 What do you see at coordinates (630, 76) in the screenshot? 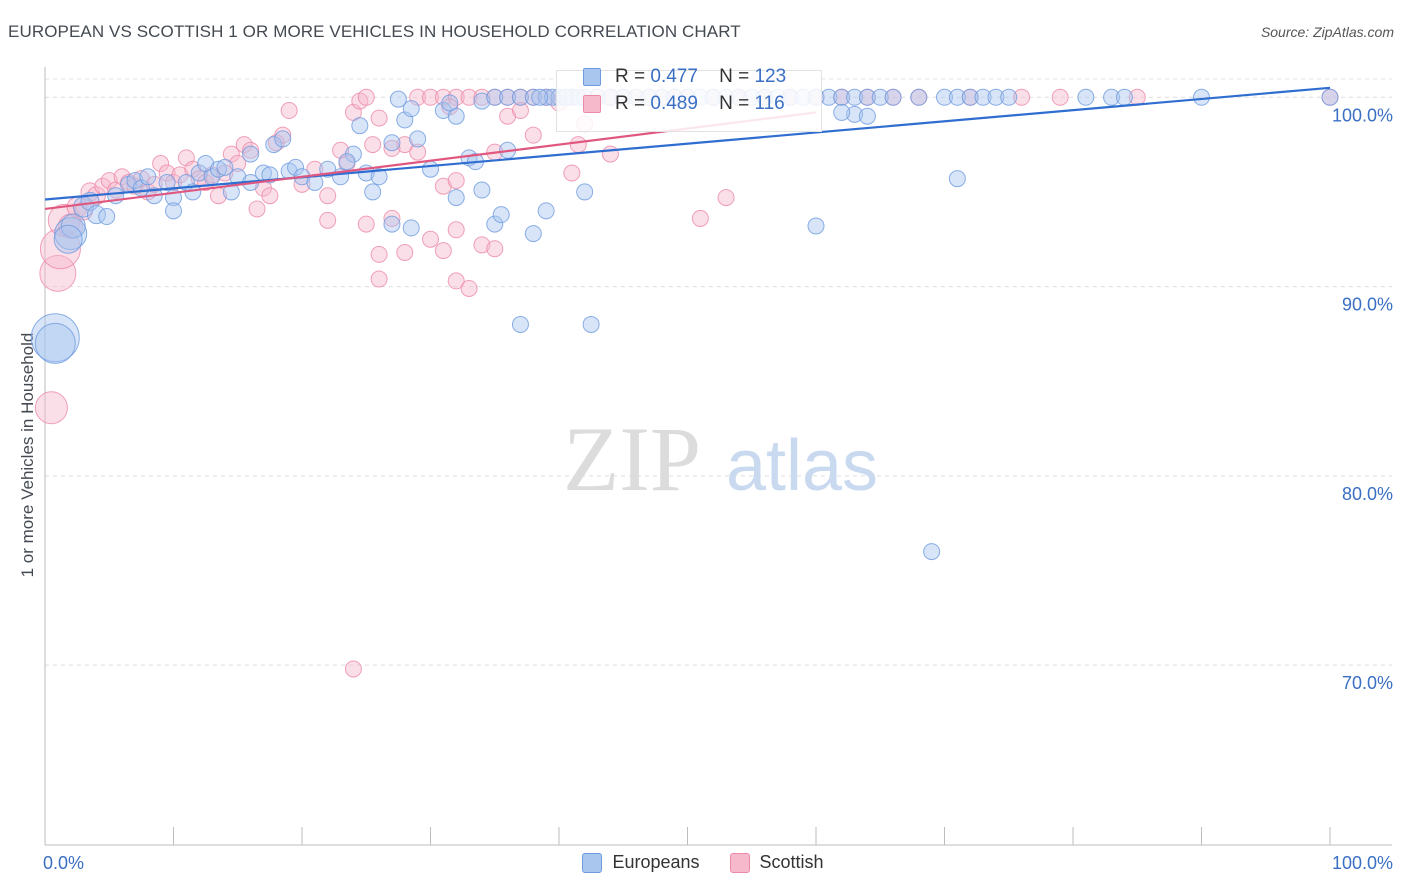
I see `r-label: R =` at bounding box center [630, 76].